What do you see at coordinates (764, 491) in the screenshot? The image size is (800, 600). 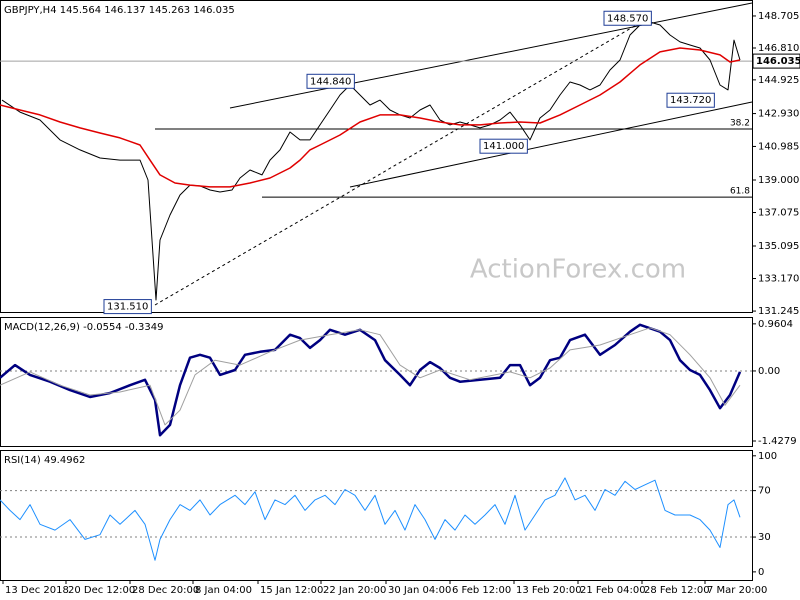 I see `y-tick-label: 70` at bounding box center [764, 491].